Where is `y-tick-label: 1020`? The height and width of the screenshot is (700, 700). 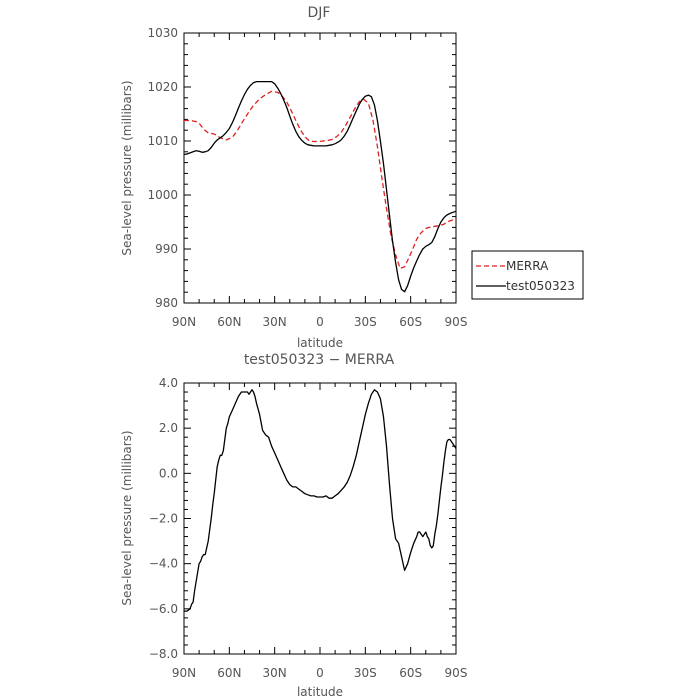 y-tick-label: 1020 is located at coordinates (162, 87).